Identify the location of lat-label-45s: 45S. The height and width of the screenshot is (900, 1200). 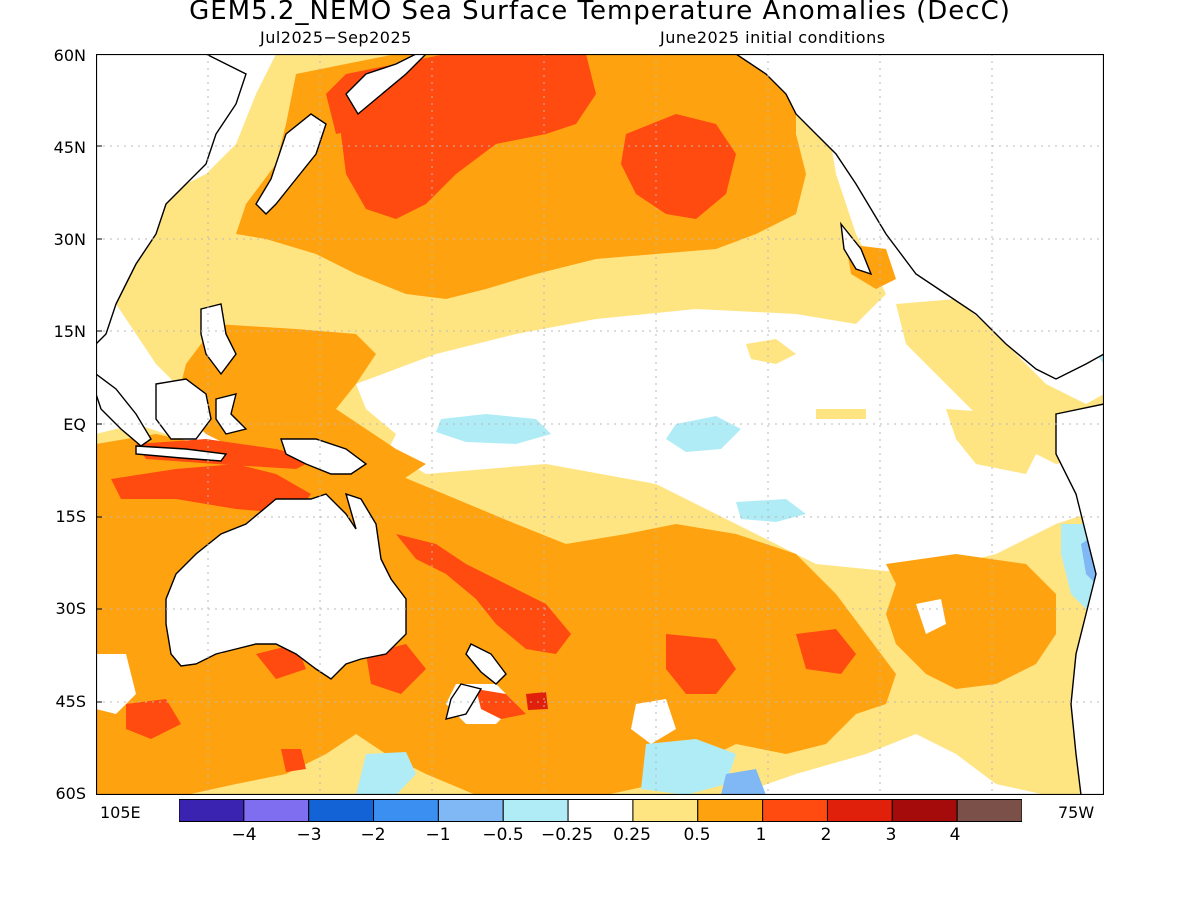
(70, 701).